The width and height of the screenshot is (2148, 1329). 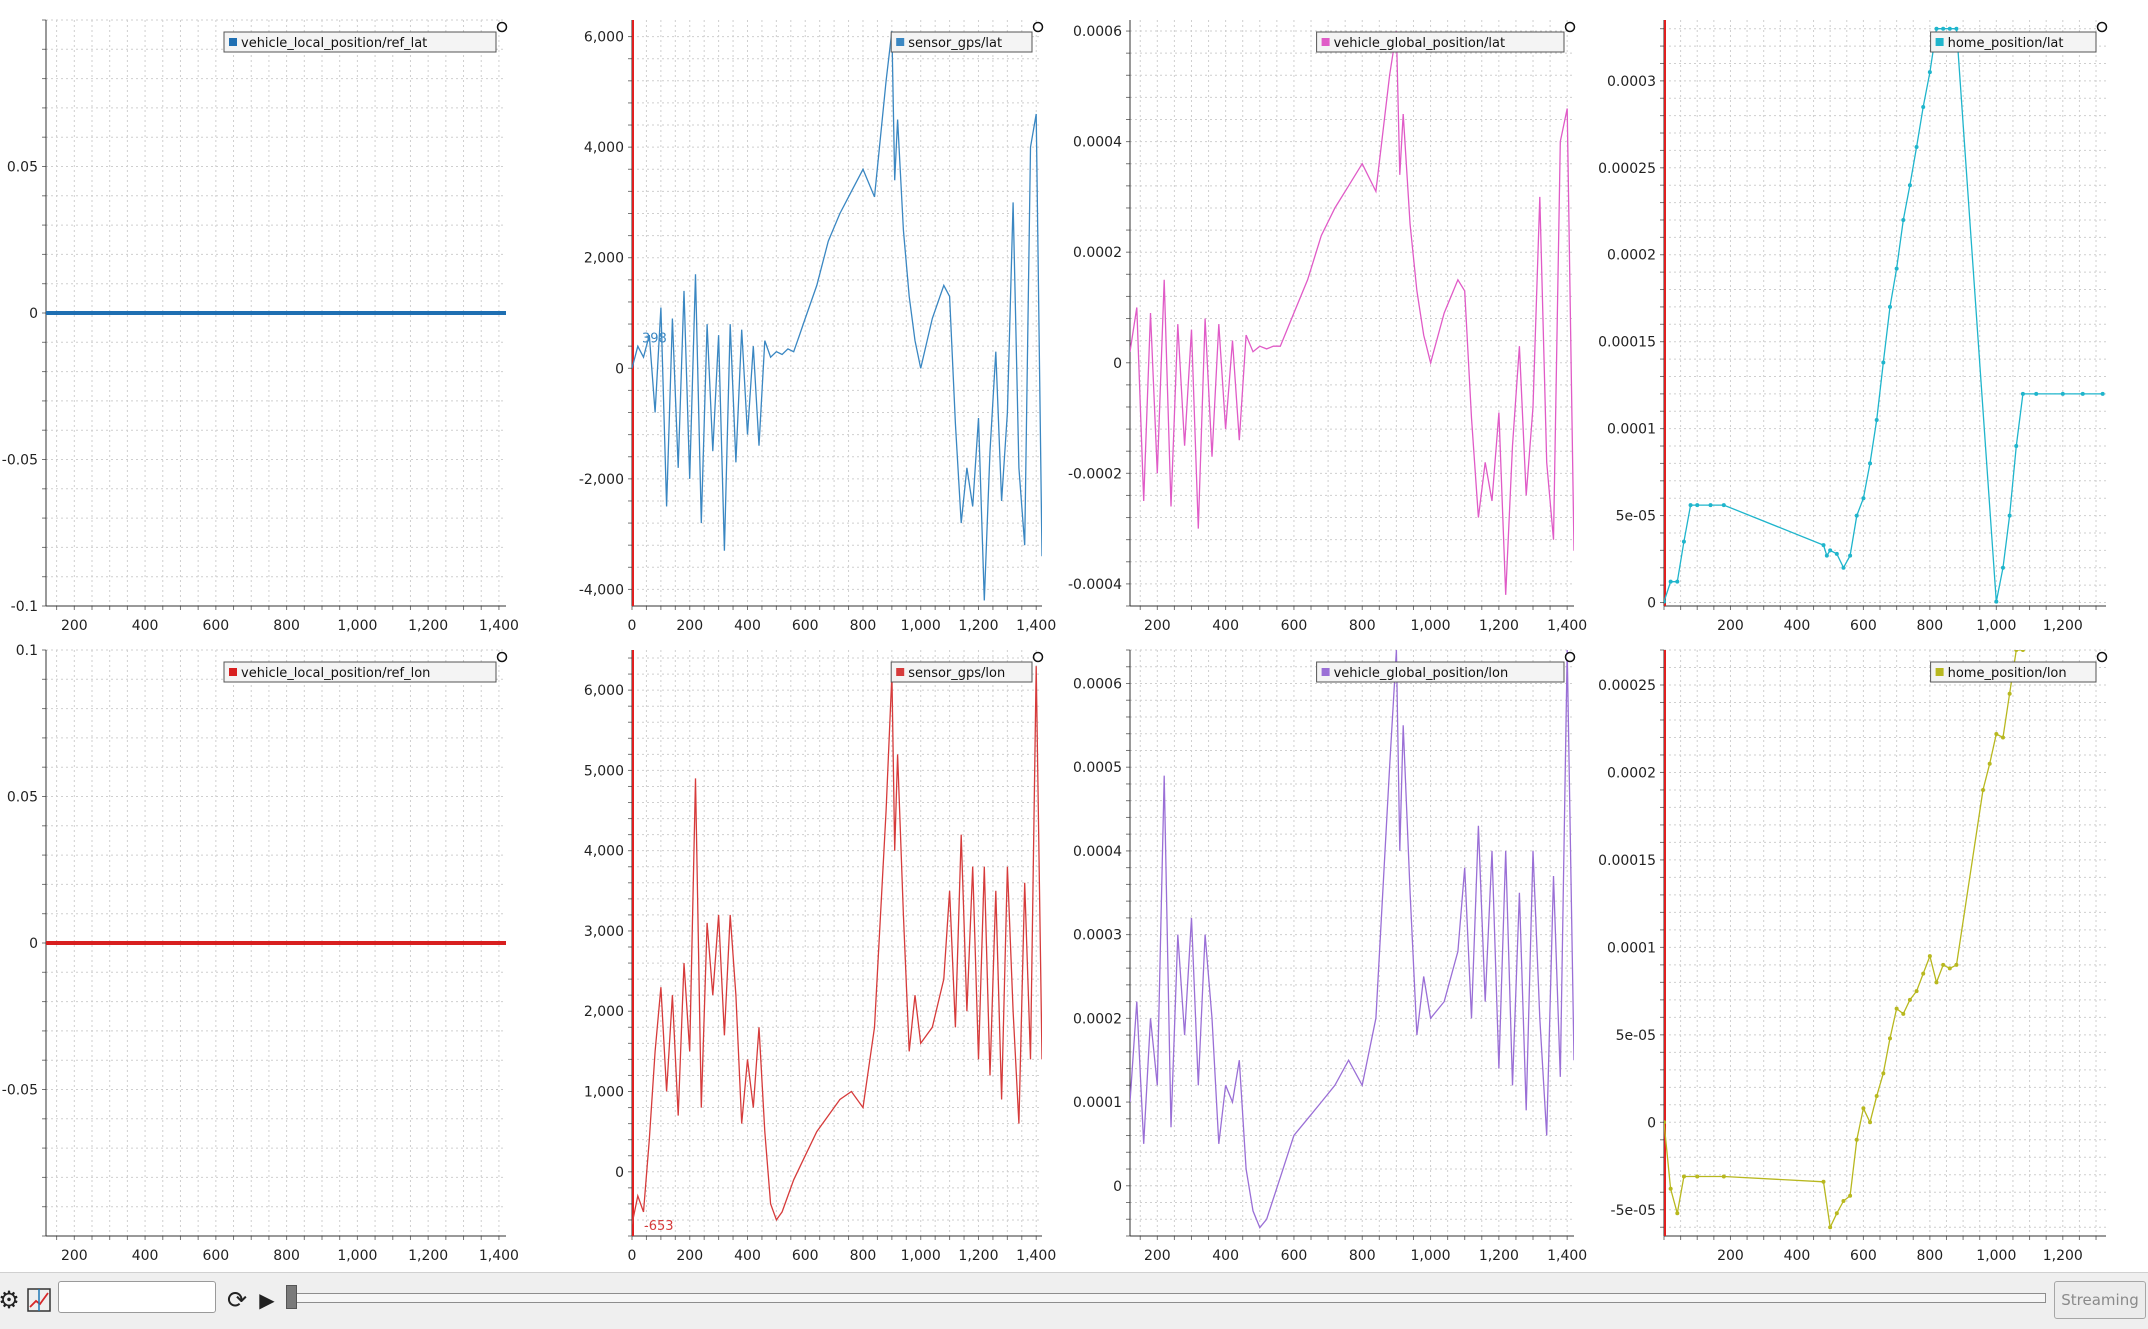 What do you see at coordinates (267, 1300) in the screenshot?
I see `play-icon: ▶` at bounding box center [267, 1300].